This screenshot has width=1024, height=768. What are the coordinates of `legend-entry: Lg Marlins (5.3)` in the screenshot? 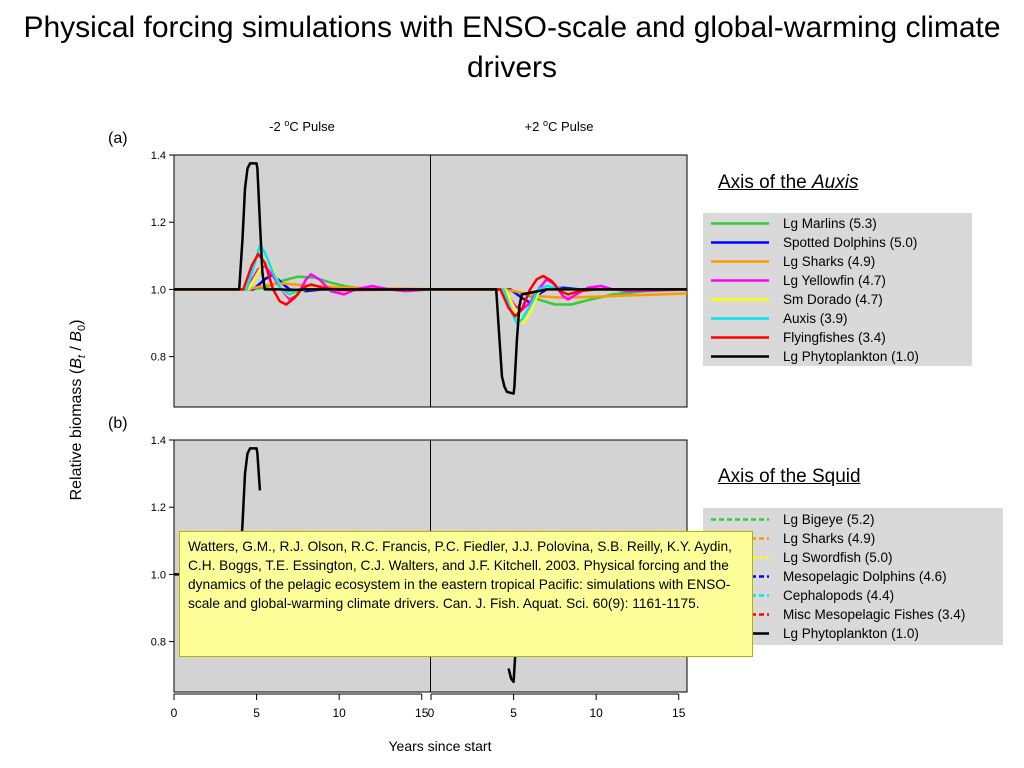 It's located at (853, 223).